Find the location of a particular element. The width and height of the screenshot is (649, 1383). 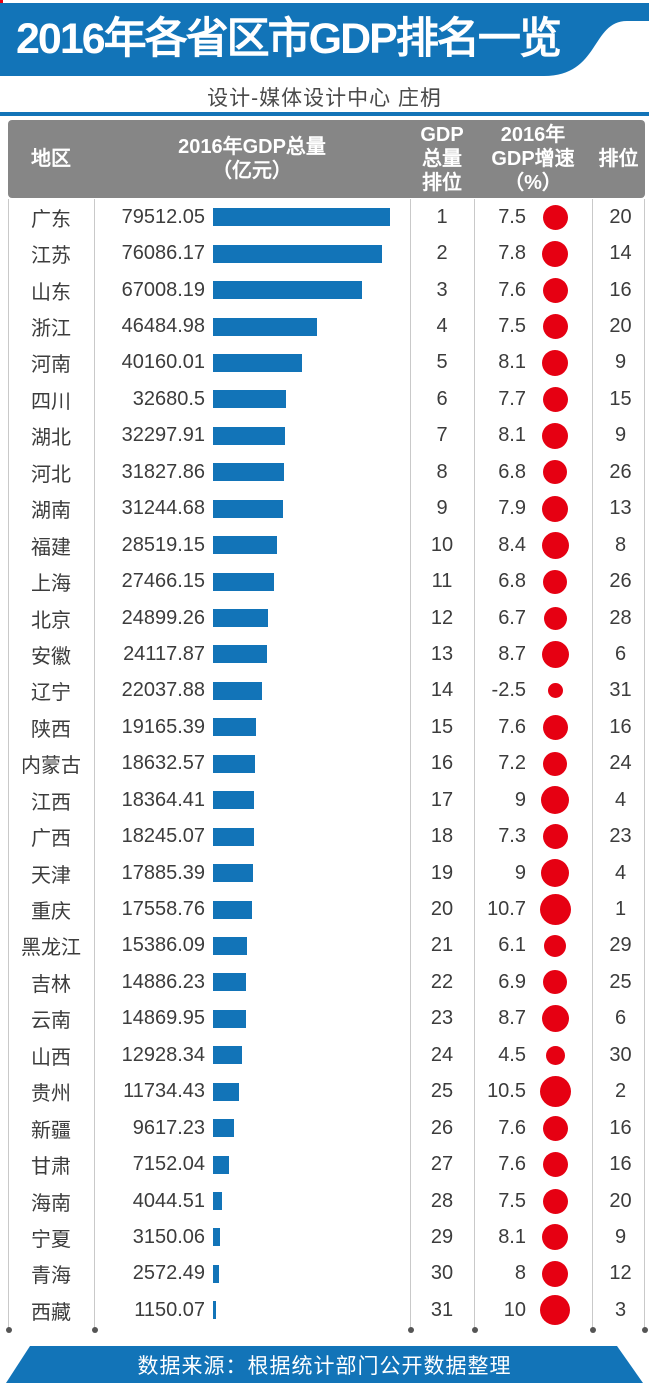

growth-cell: 10 is located at coordinates (533, 1310).